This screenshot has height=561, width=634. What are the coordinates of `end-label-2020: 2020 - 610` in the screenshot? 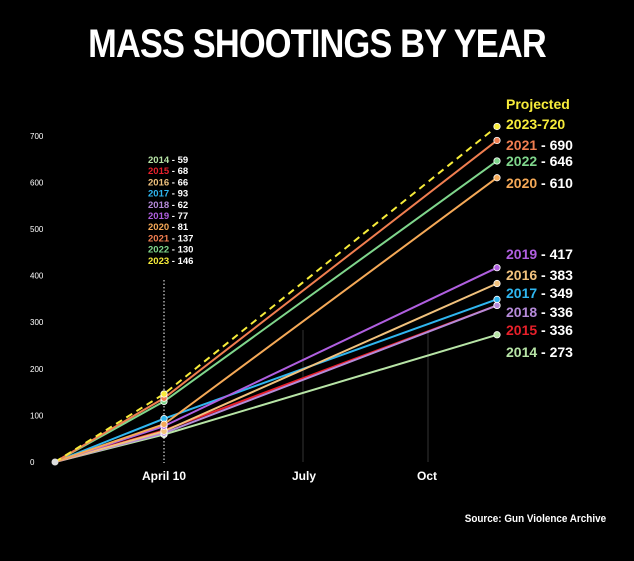 It's located at (539, 183).